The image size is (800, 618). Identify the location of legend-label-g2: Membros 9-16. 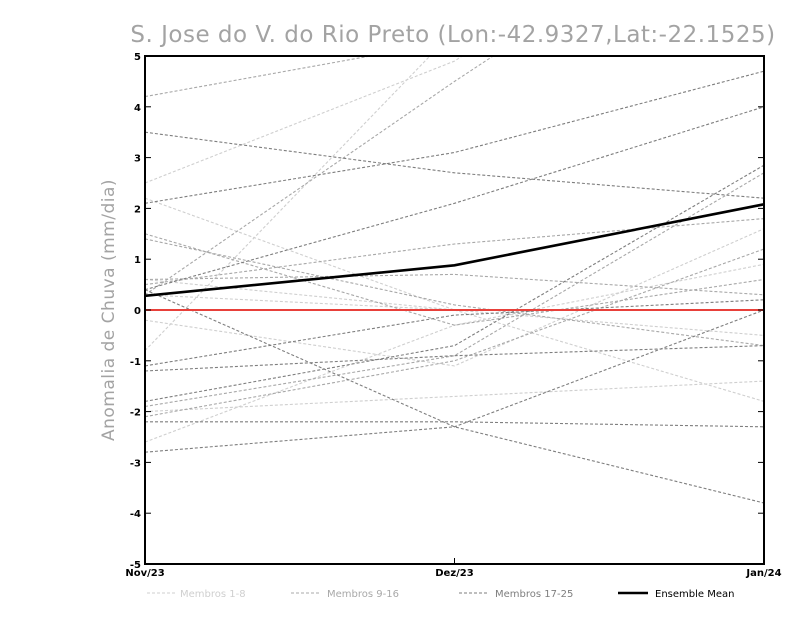
(363, 594).